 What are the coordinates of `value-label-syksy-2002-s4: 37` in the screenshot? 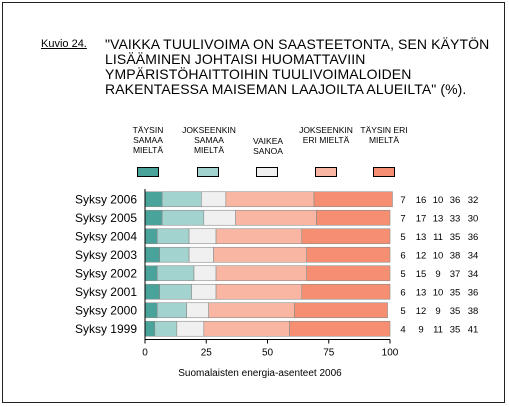 It's located at (455, 274).